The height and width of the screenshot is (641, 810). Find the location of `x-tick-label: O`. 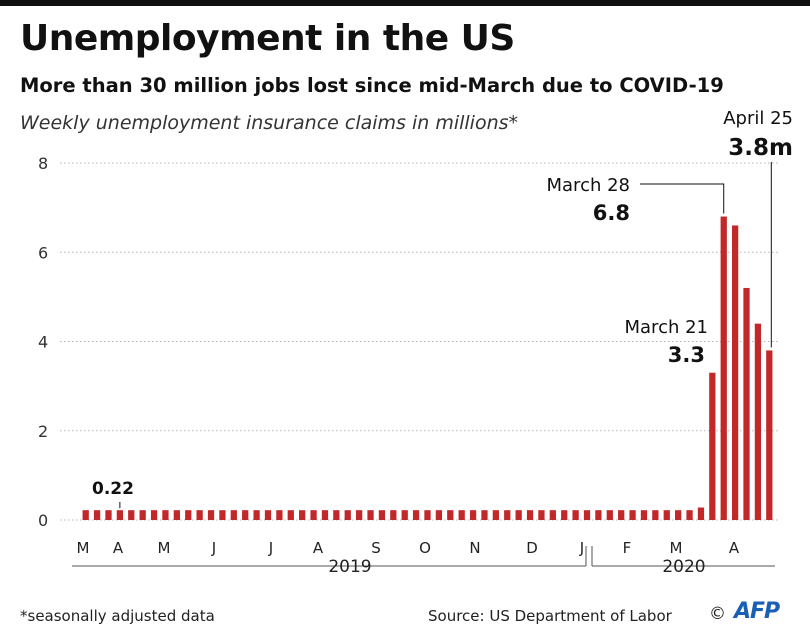

x-tick-label: O is located at coordinates (425, 548).